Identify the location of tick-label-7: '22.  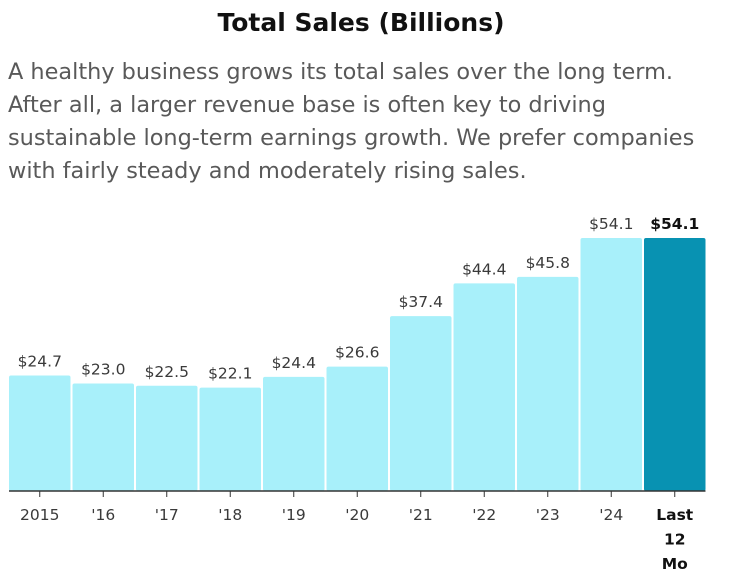
(484, 515).